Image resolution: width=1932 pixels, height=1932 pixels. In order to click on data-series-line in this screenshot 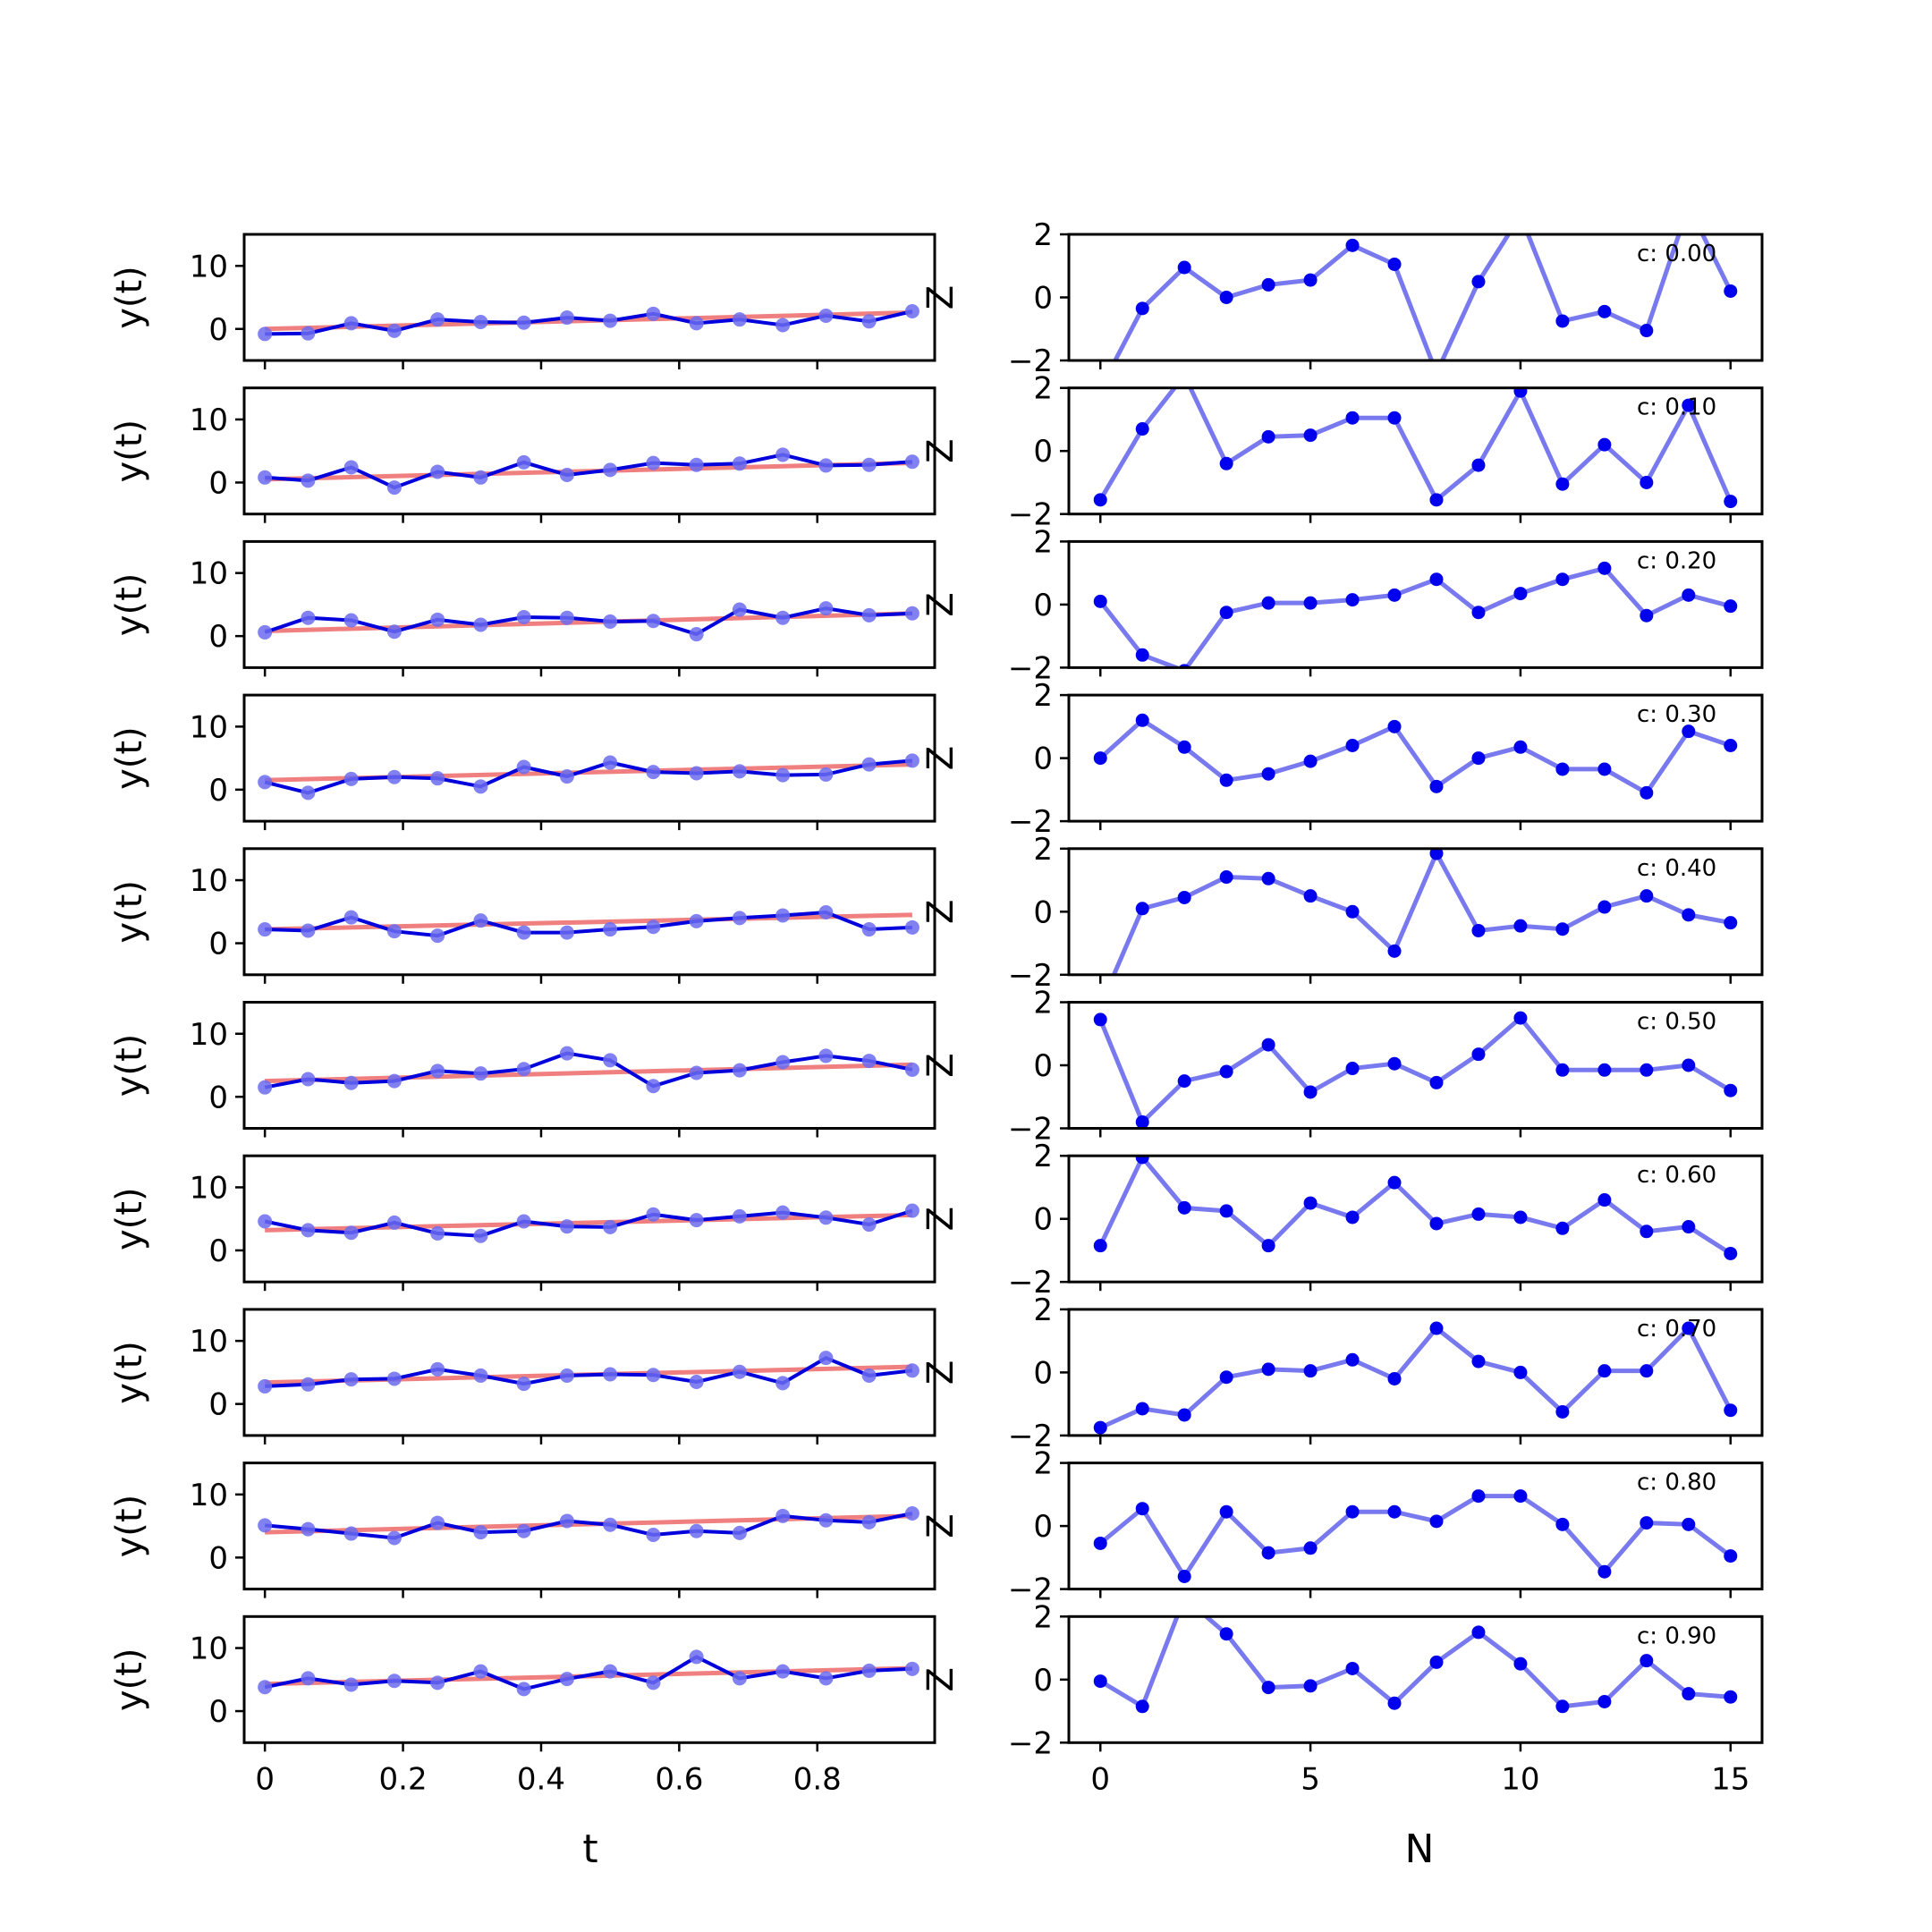, I will do `click(588, 776)`.